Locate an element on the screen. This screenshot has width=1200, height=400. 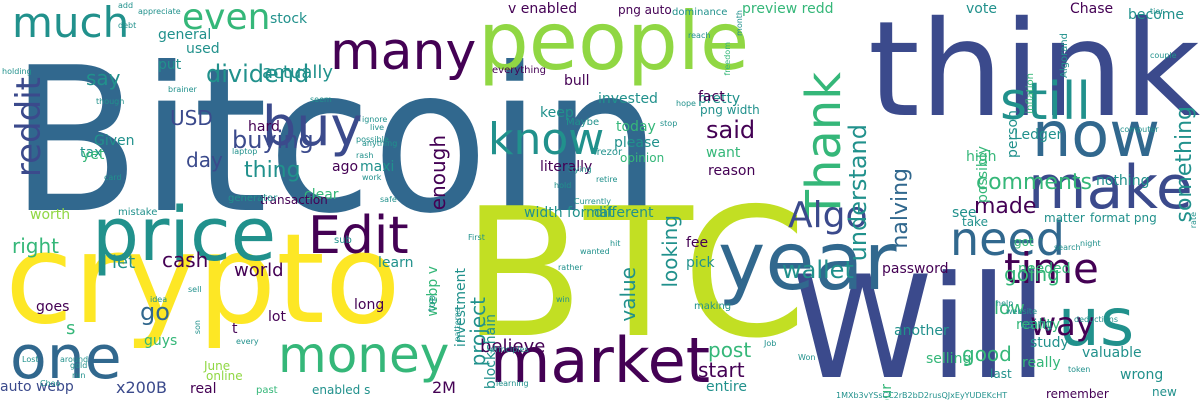
cloud-word: Algo is located at coordinates (828, 215).